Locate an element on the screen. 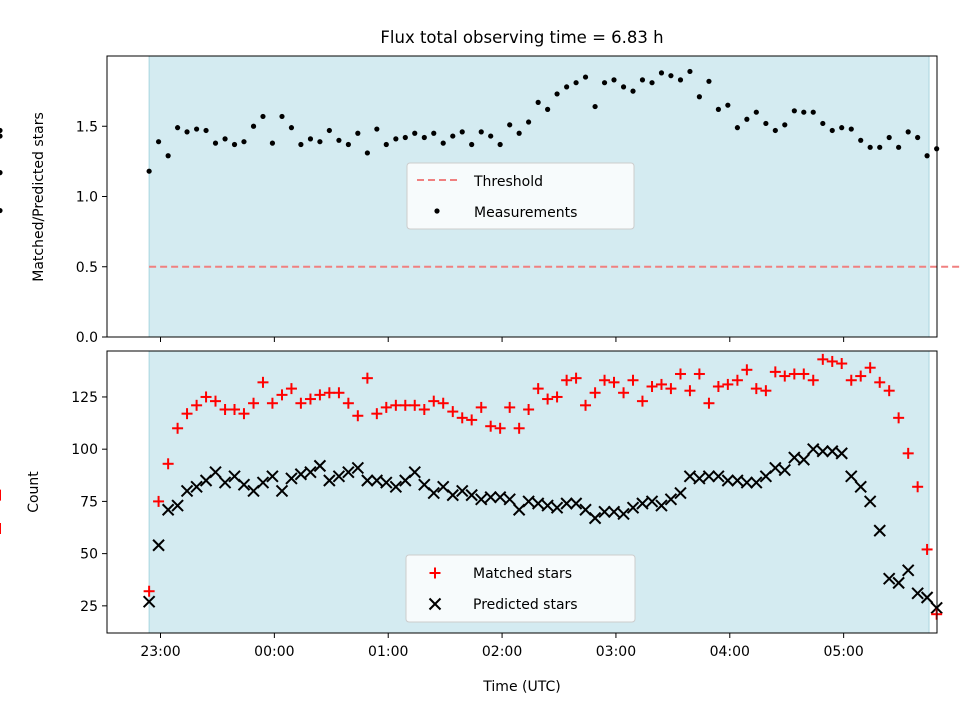 This screenshot has height=720, width=960. y-tick-label: 75 is located at coordinates (89, 502).